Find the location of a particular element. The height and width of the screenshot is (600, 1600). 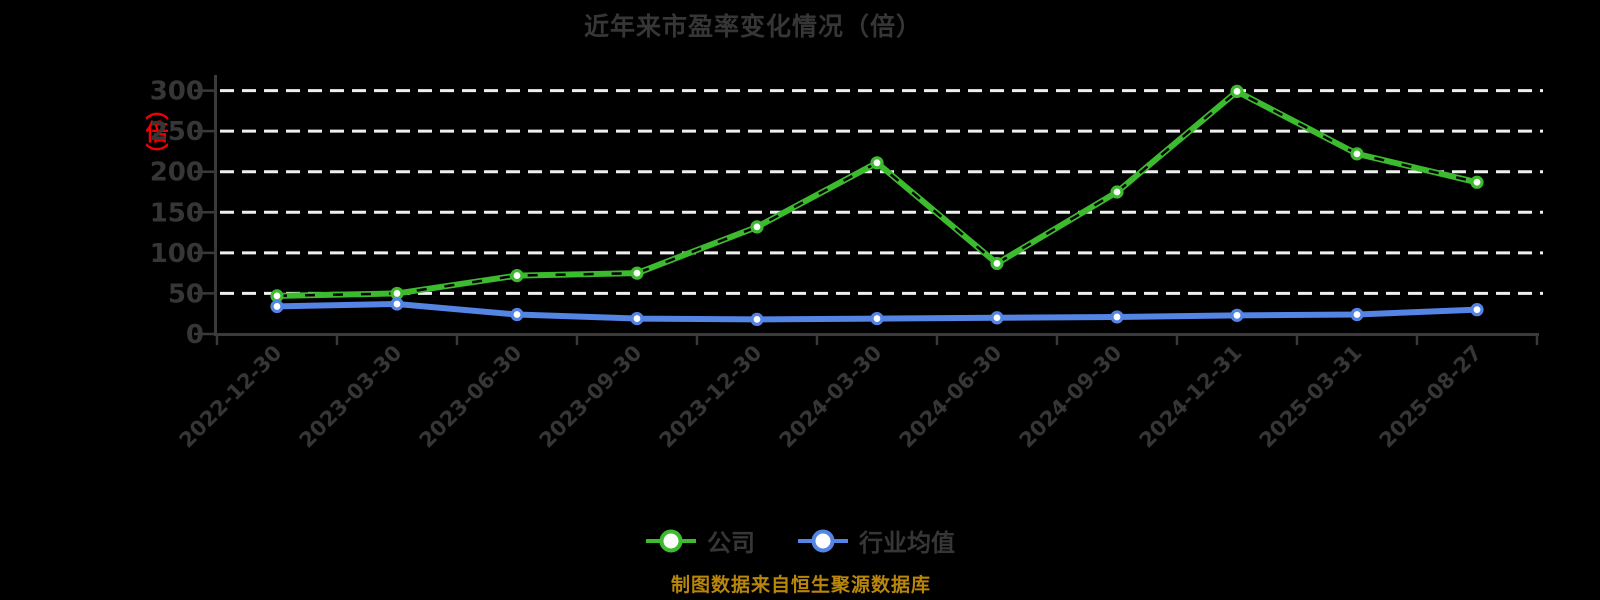

x-tick-label: 2024-06-30 is located at coordinates (951, 397).